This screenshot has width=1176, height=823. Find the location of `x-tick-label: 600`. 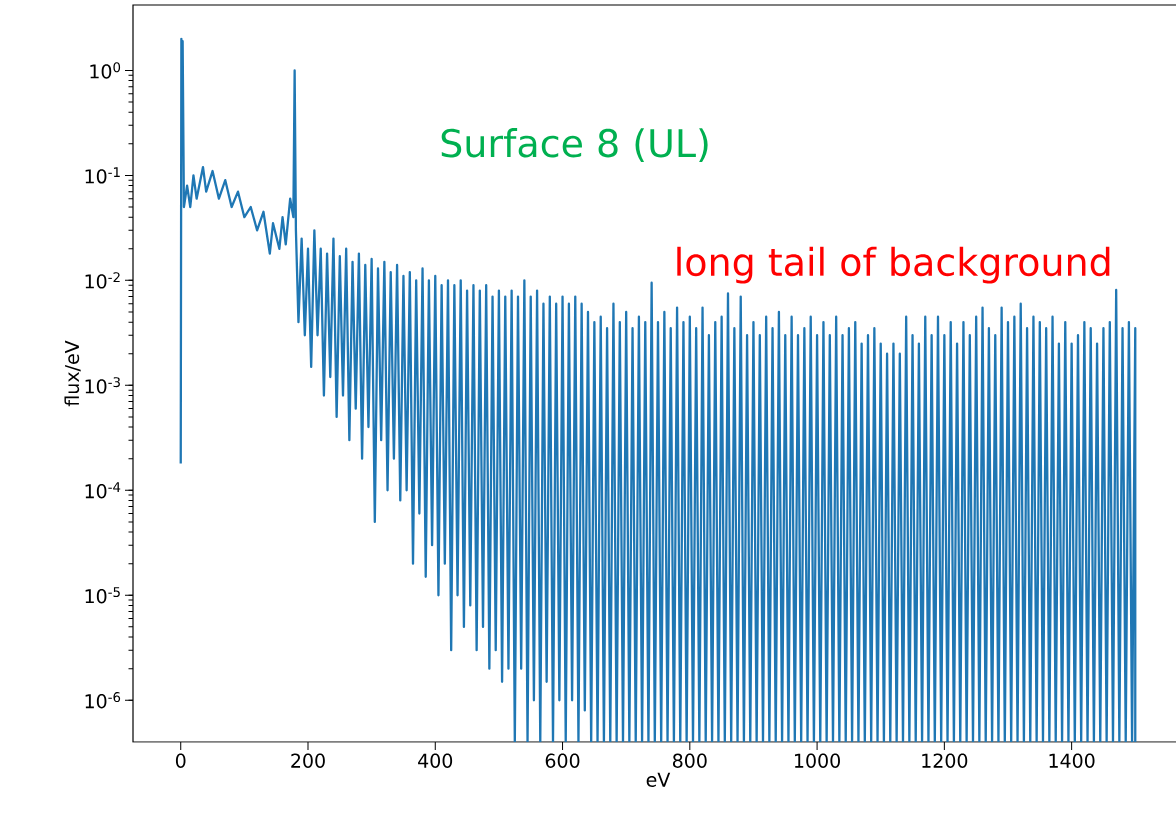

x-tick-label: 600 is located at coordinates (562, 760).